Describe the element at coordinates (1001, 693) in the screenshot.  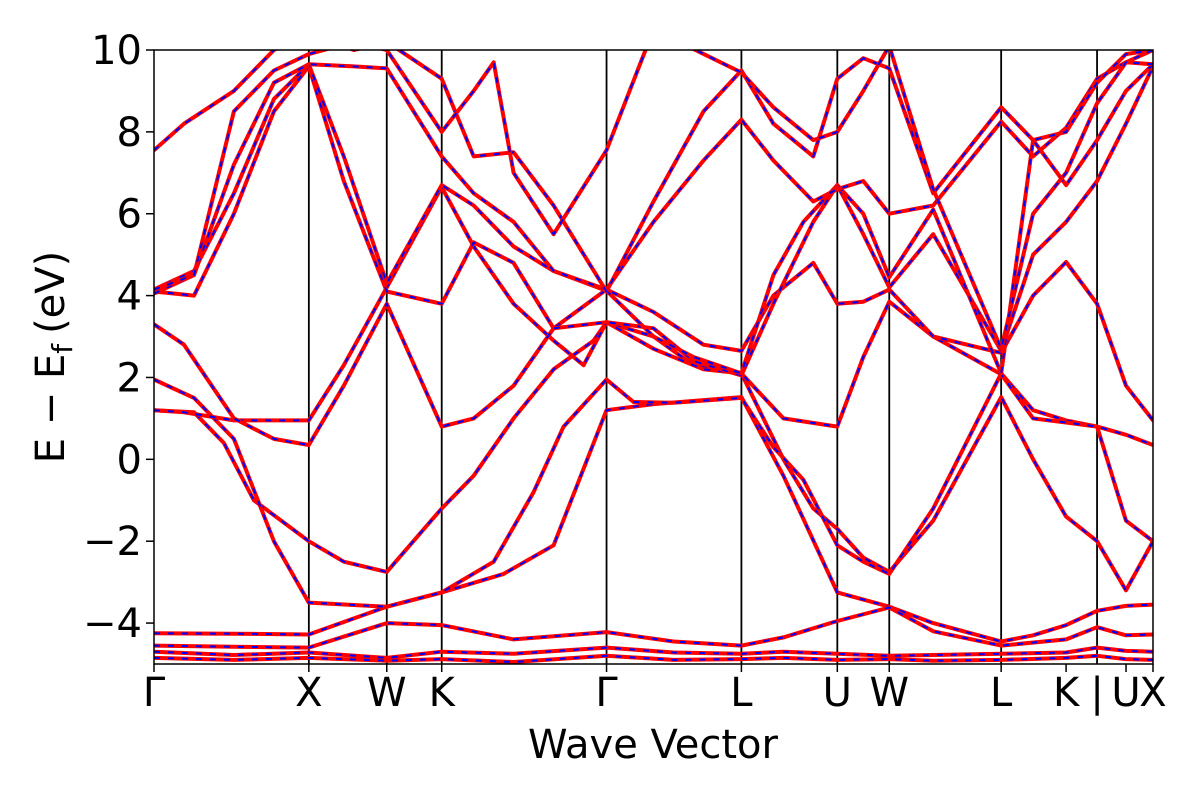
I see `x-tick-label-8: L` at that location.